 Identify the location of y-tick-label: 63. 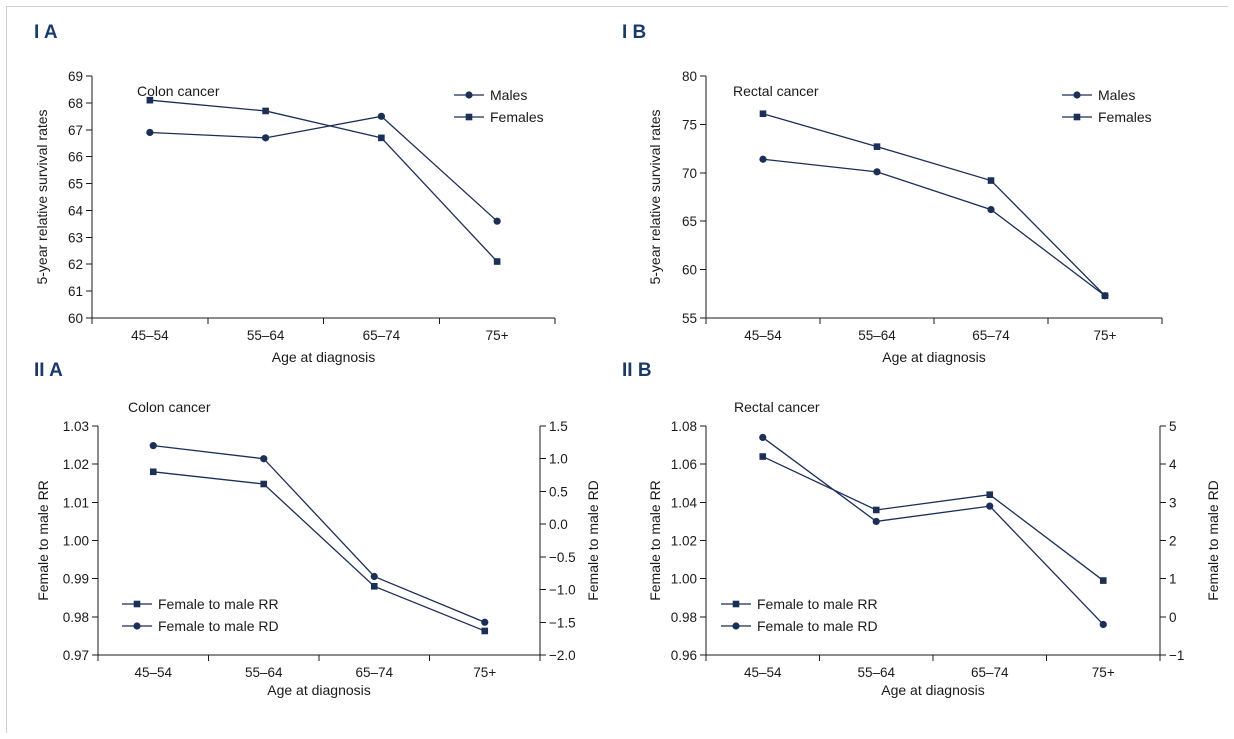
(75, 237).